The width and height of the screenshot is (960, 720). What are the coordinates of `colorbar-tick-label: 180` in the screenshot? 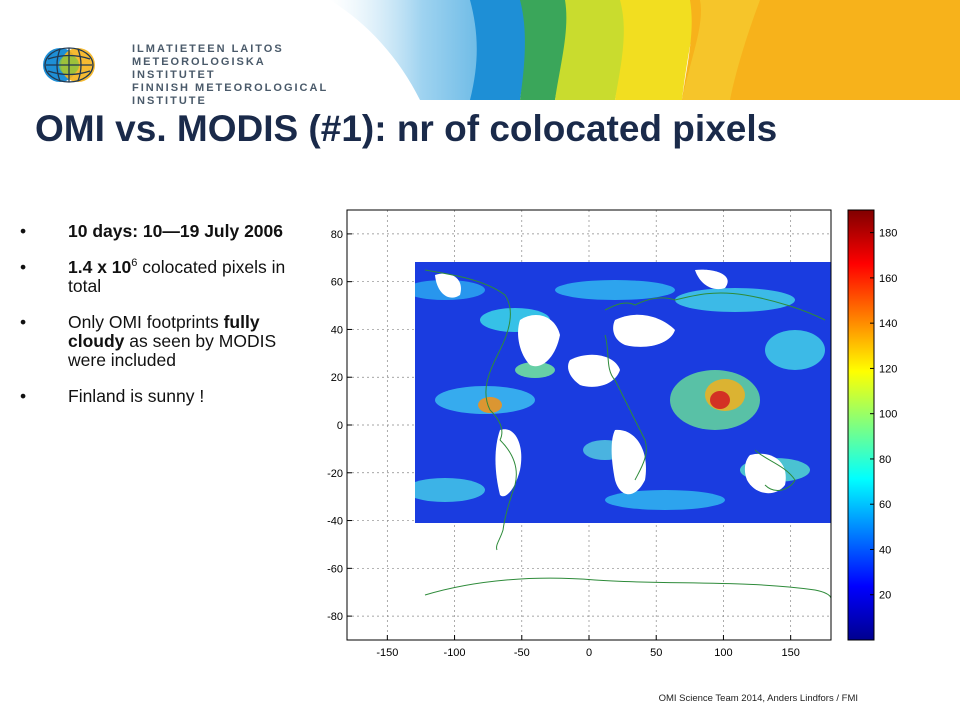 It's located at (888, 234).